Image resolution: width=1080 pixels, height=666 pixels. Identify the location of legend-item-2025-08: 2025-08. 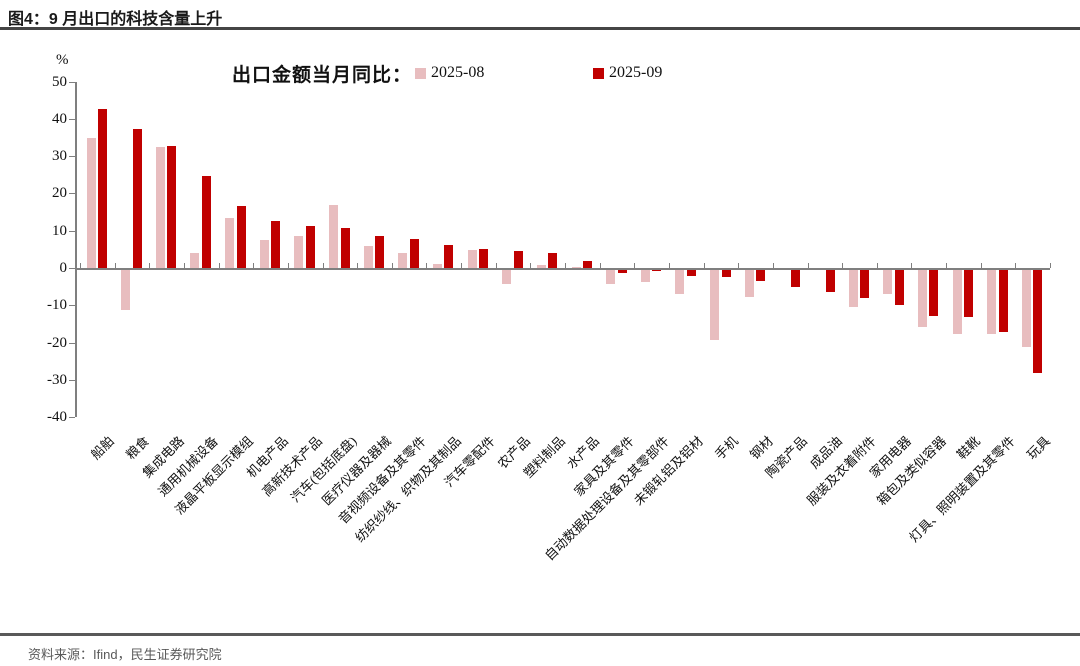
(449, 73).